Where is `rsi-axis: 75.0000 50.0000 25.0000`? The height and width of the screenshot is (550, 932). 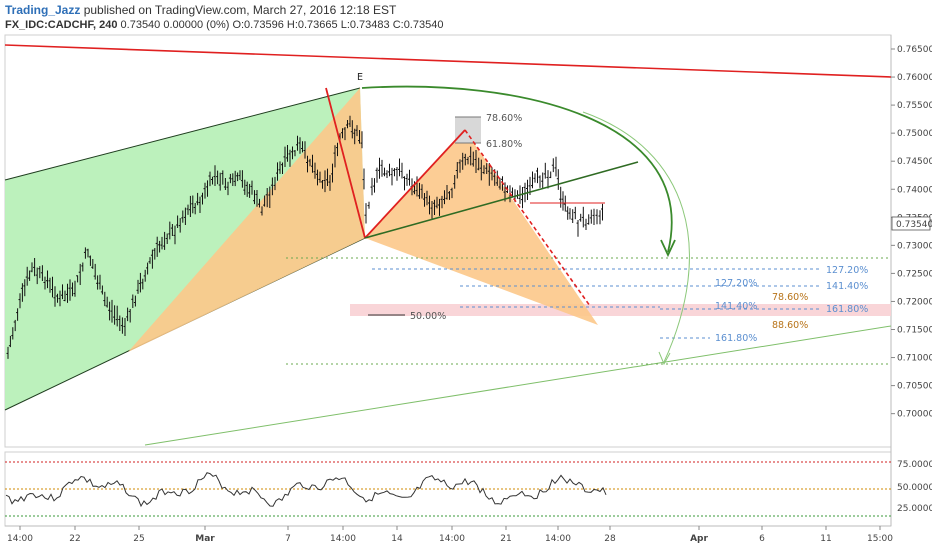
rsi-axis: 75.0000 50.0000 25.0000 is located at coordinates (914, 487).